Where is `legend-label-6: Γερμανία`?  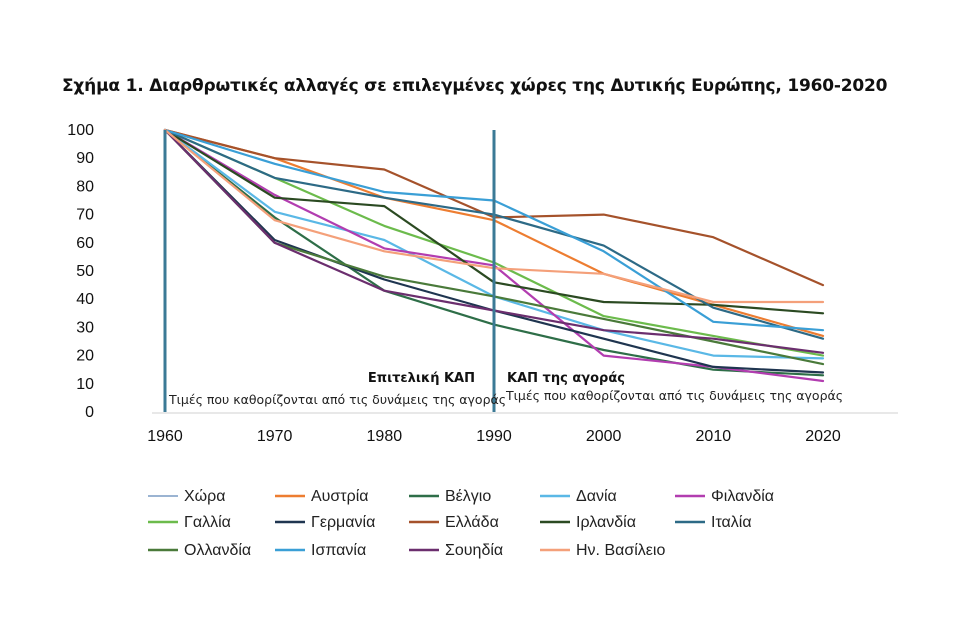
legend-label-6: Γερμανία is located at coordinates (343, 522).